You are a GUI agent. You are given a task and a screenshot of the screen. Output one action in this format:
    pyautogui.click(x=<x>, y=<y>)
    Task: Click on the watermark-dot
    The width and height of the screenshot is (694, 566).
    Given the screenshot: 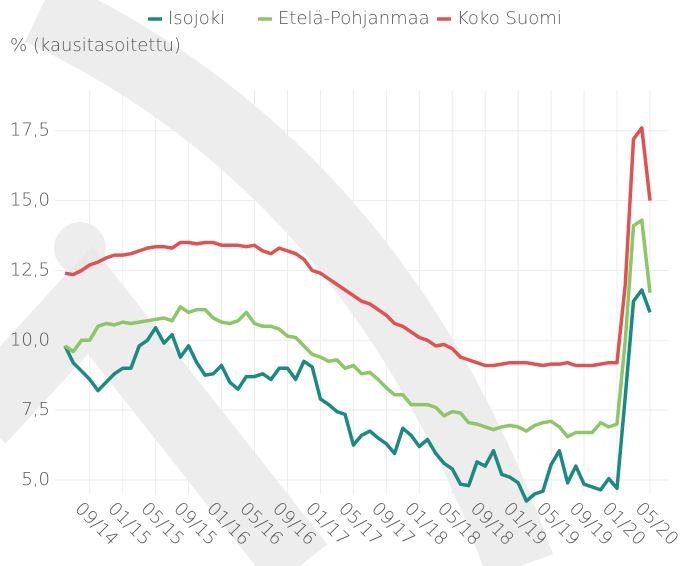 What is the action you would take?
    pyautogui.click(x=80, y=248)
    